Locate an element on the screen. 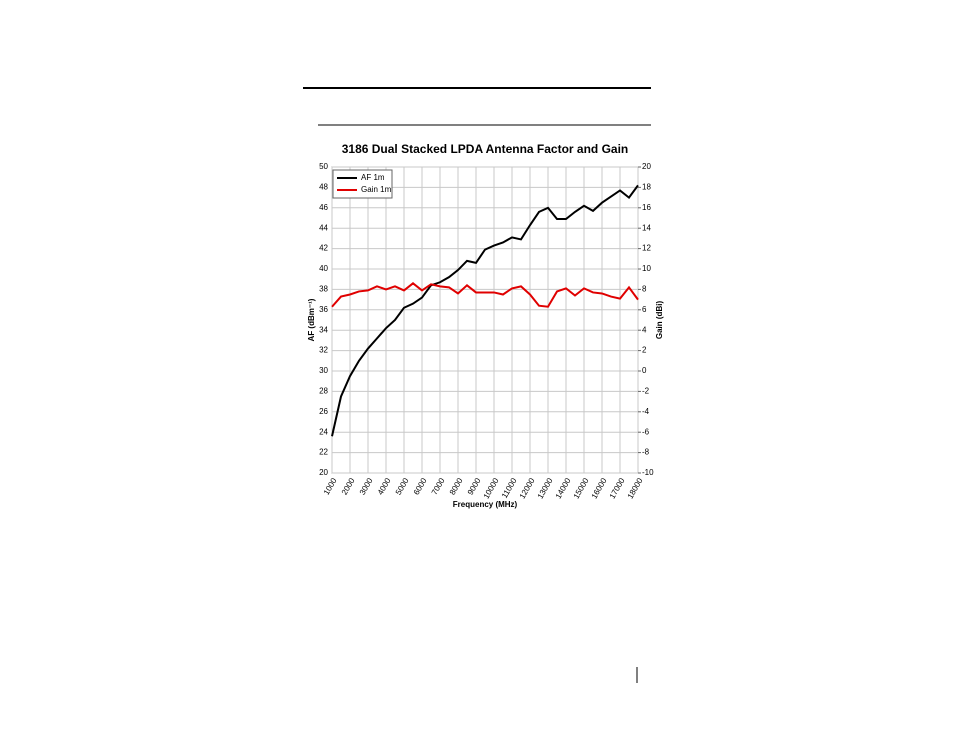 The image size is (954, 737). y2-tick-label: 4 is located at coordinates (644, 329).